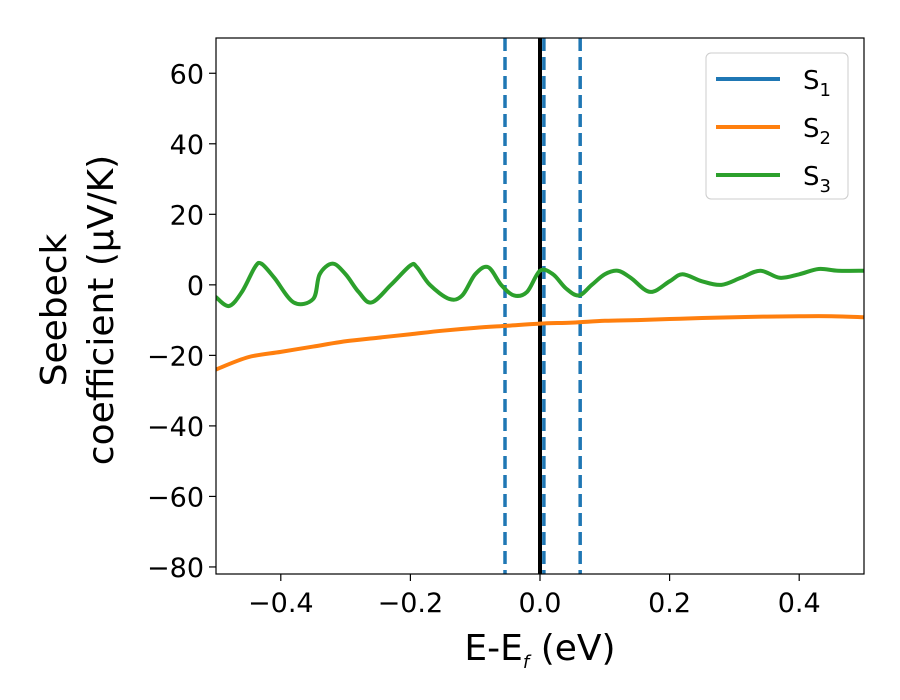  What do you see at coordinates (54, 309) in the screenshot?
I see `y-axis-label-line1: Seebeck` at bounding box center [54, 309].